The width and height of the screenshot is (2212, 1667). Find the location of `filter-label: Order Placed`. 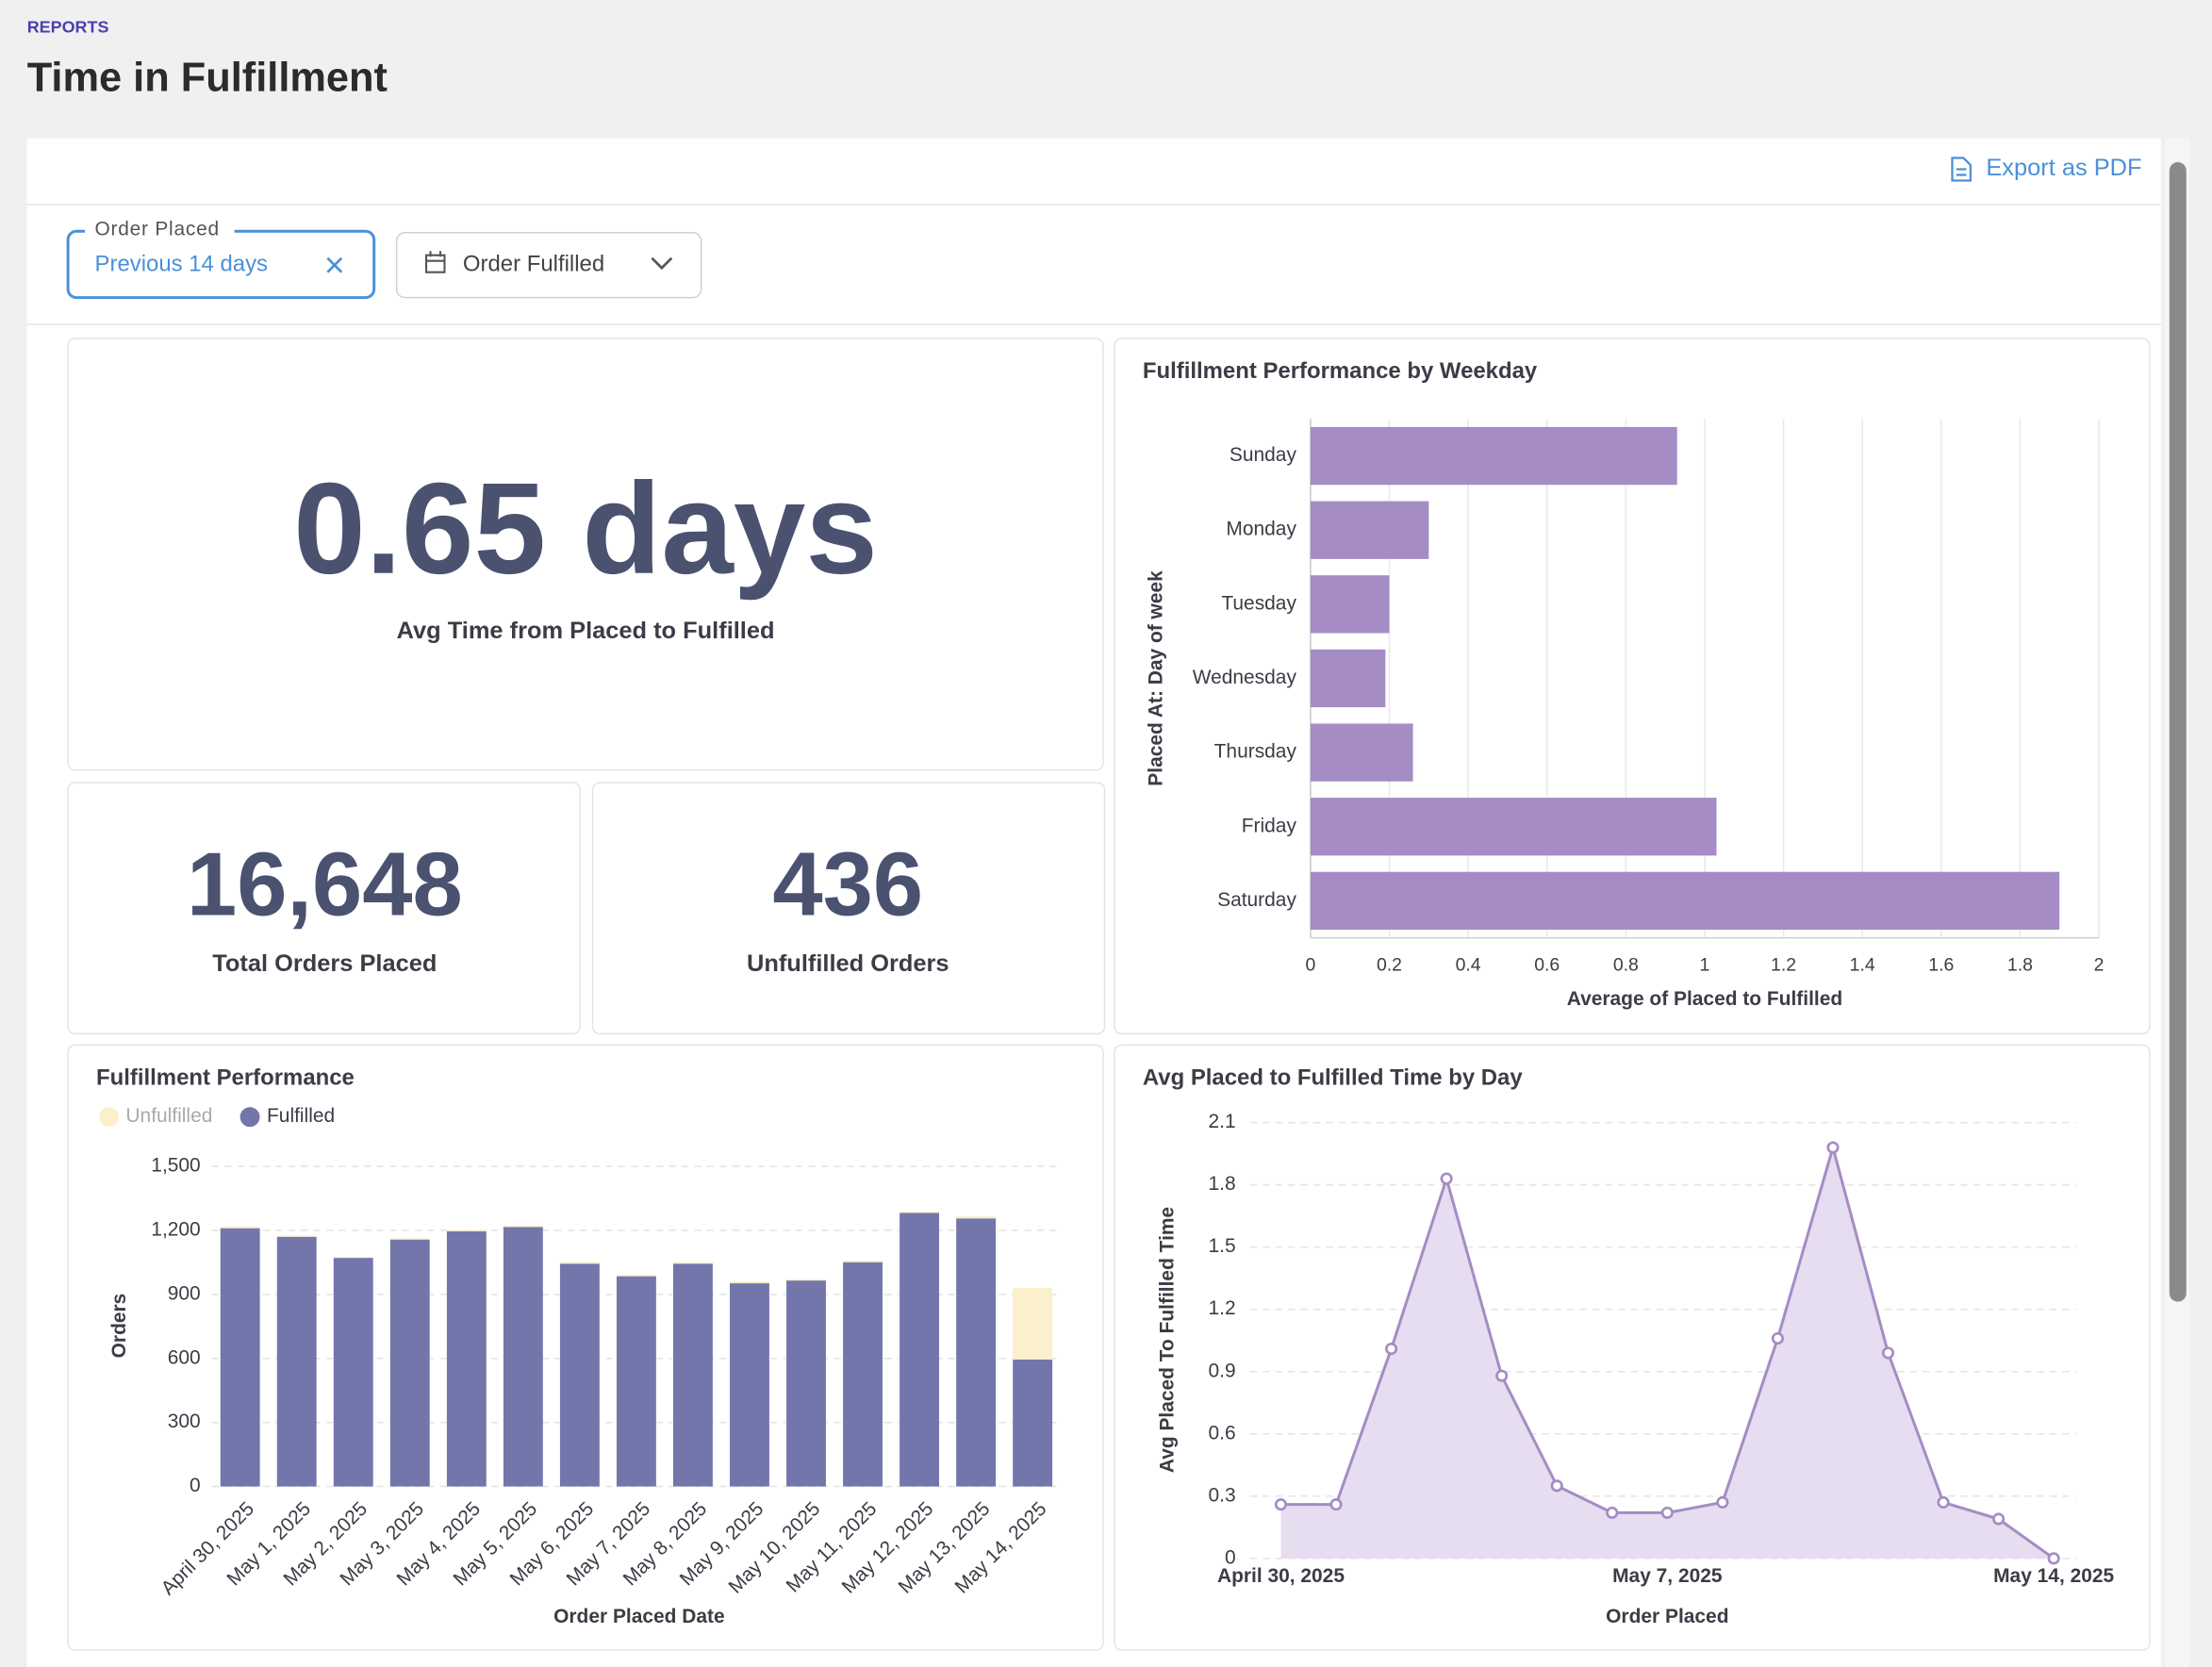

filter-label: Order Placed is located at coordinates (157, 228).